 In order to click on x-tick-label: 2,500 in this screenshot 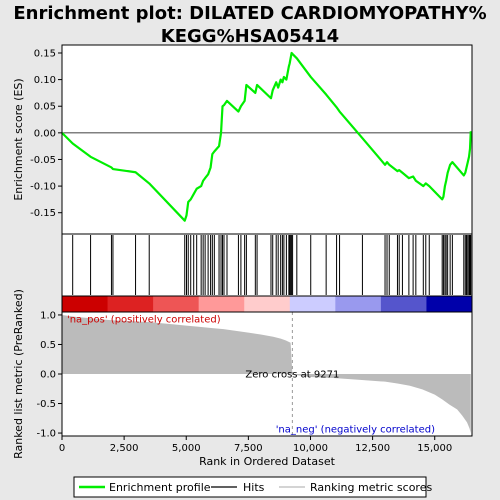, I will do `click(124, 448)`.